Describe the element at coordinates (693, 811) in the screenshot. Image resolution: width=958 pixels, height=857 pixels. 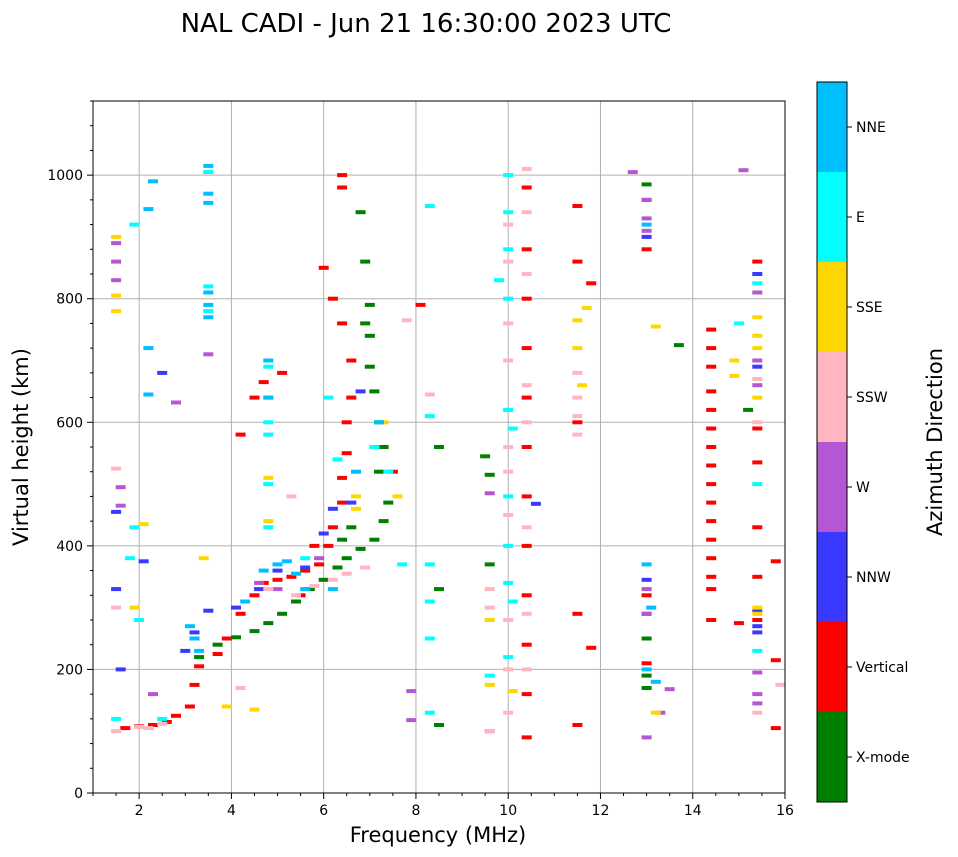
I see `x-tick-label: 14` at that location.